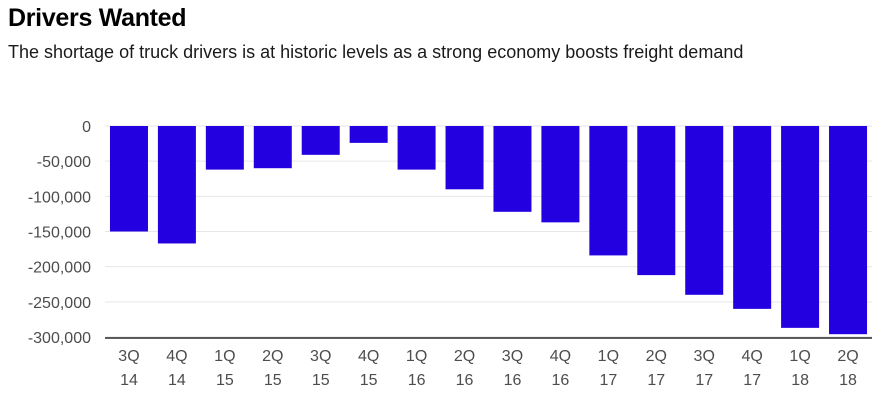 This screenshot has width=879, height=412. Describe the element at coordinates (64, 162) in the screenshot. I see `y-tick-label: -50,000` at that location.